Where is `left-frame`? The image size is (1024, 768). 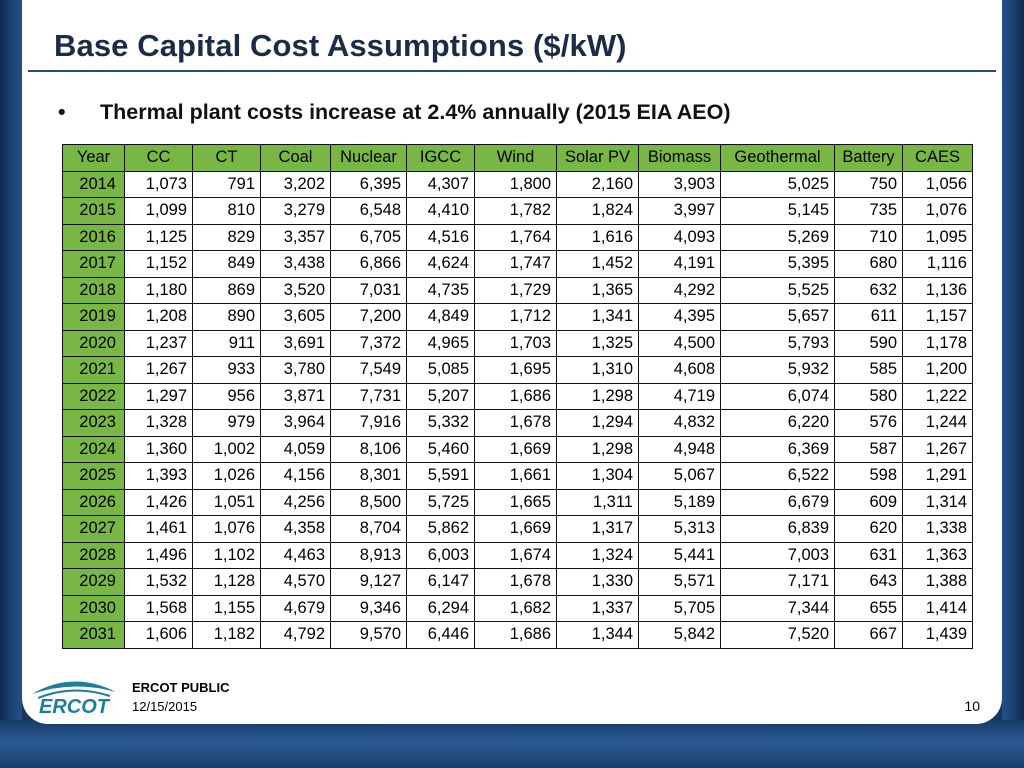 left-frame is located at coordinates (11, 384).